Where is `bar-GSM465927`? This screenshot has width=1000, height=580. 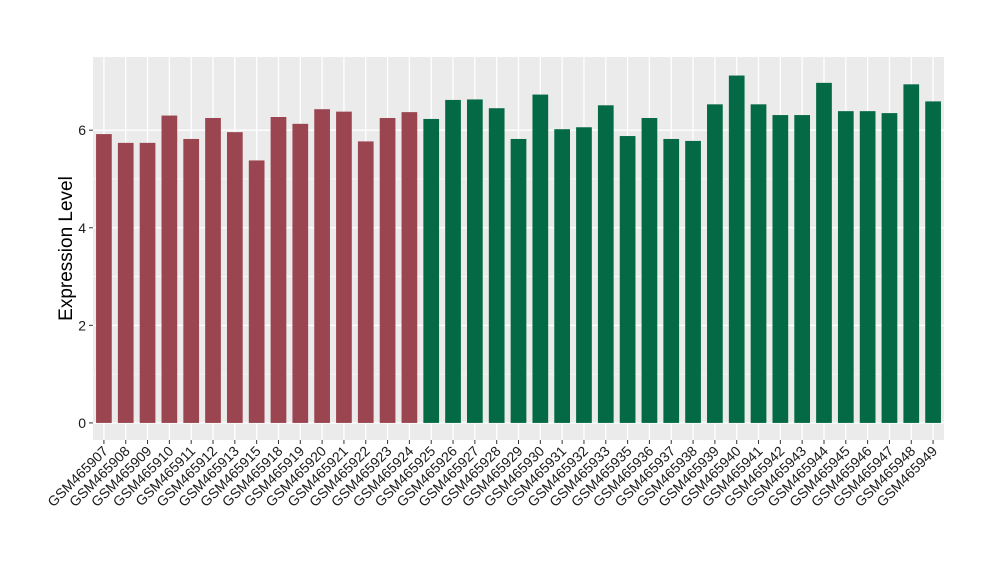 bar-GSM465927 is located at coordinates (475, 261).